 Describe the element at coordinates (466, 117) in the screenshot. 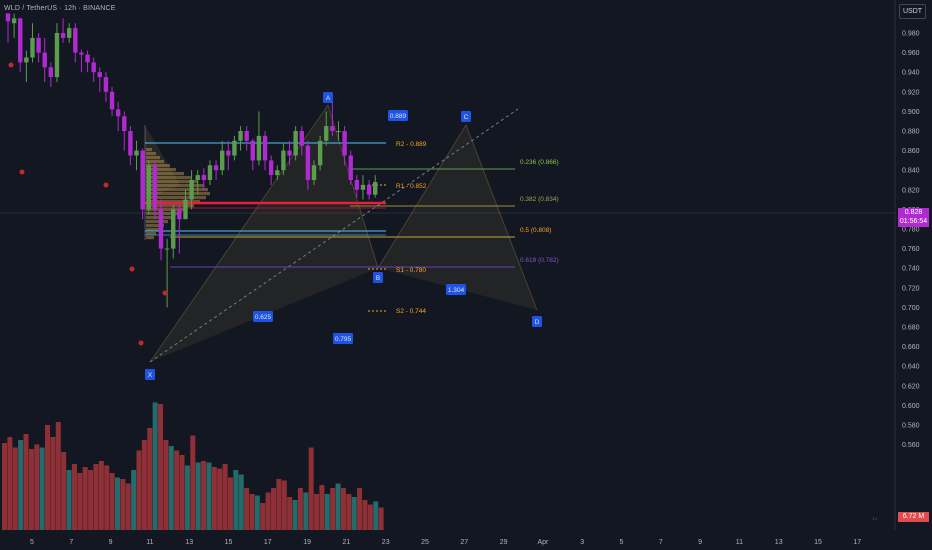

I see `point-c-label: C` at that location.